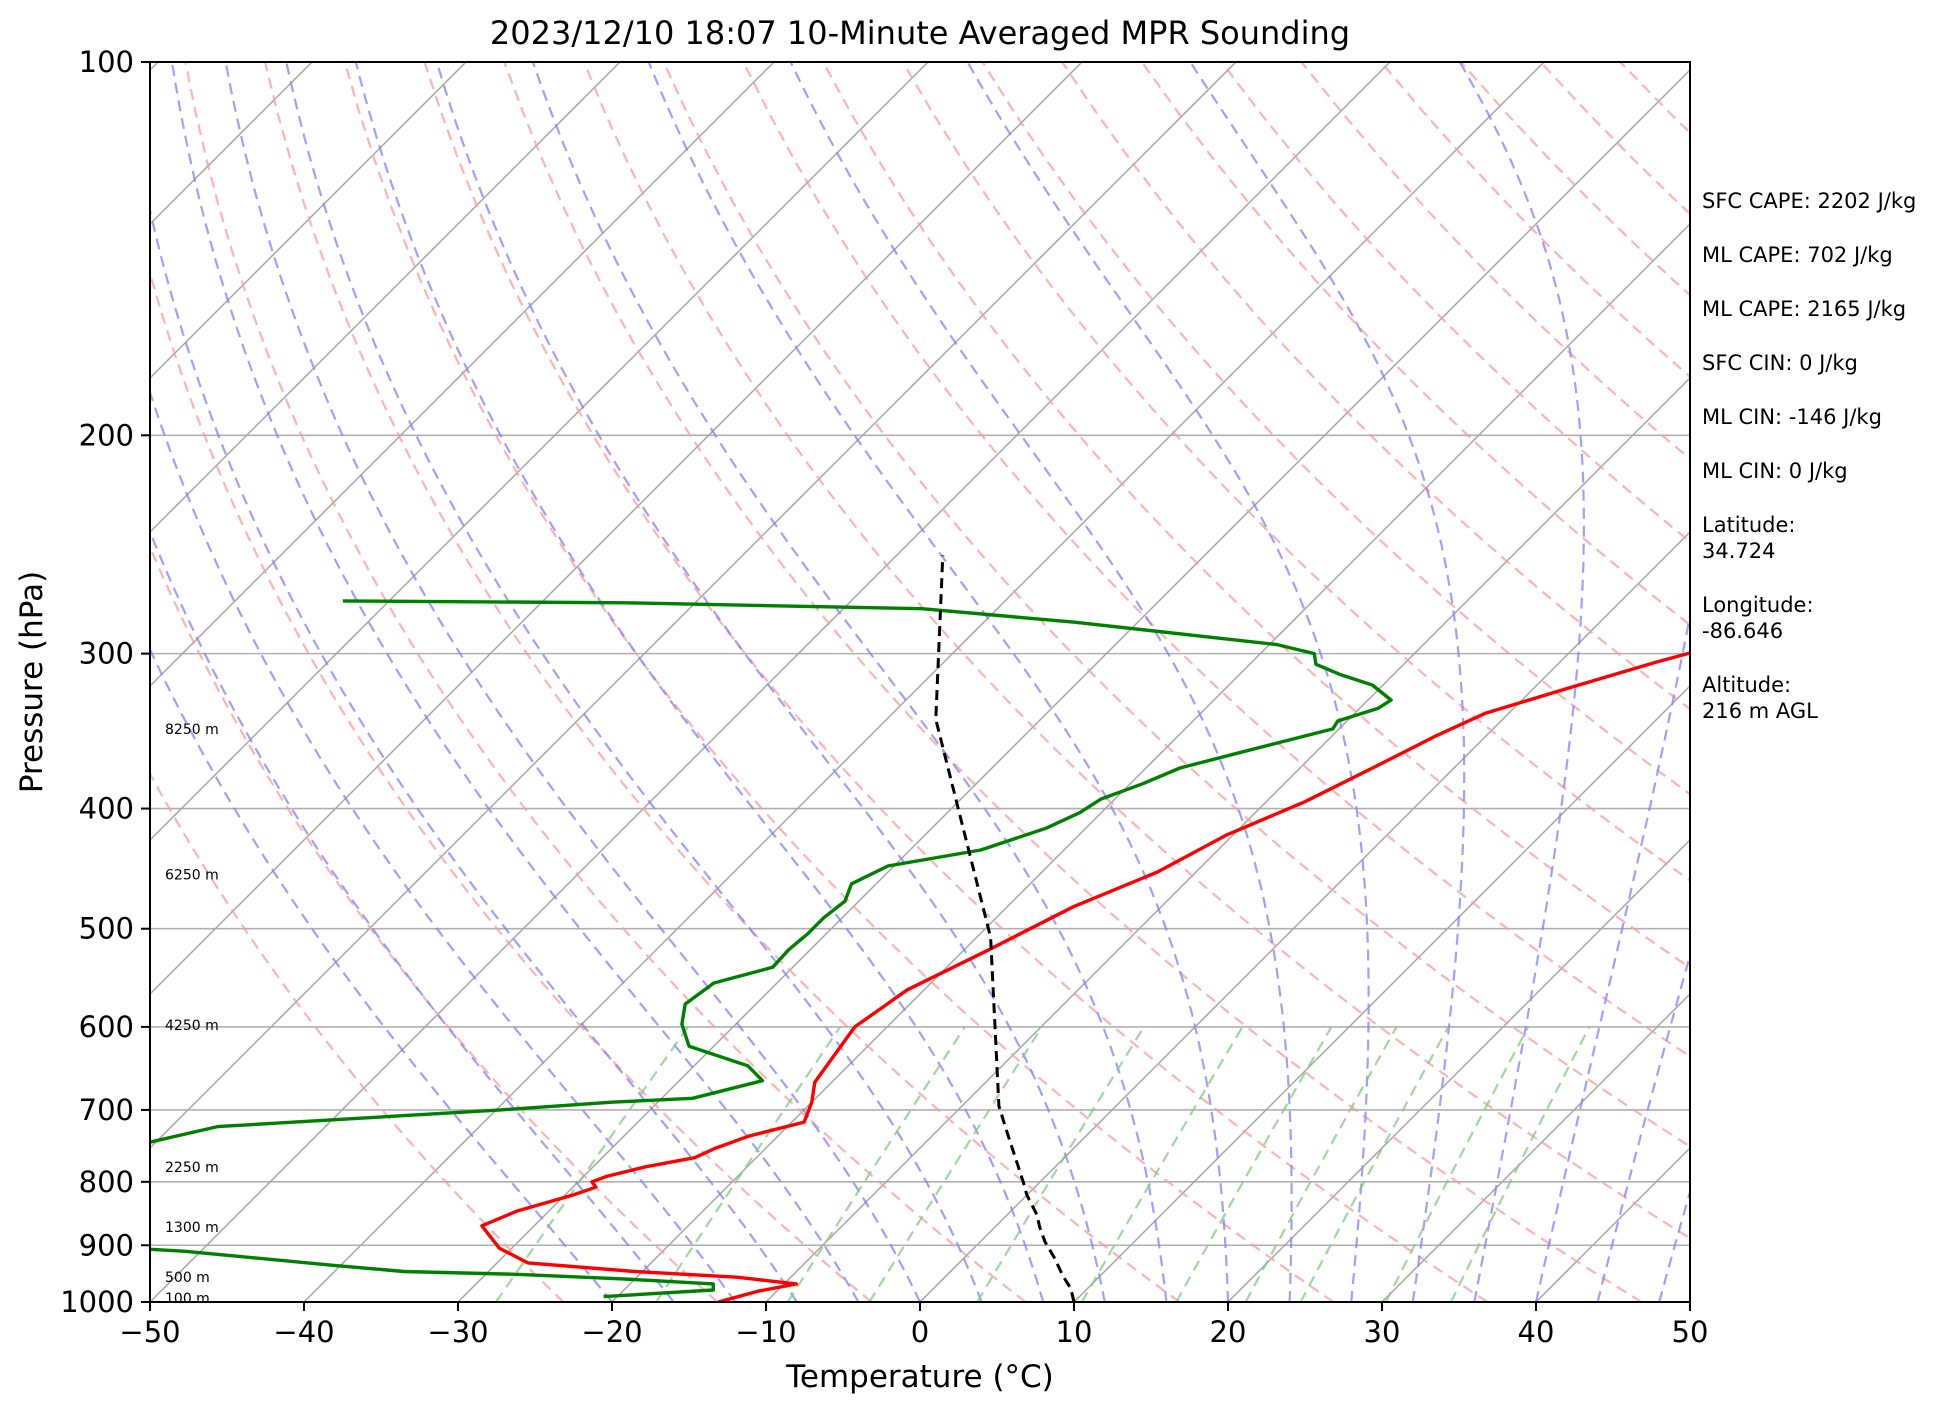 The width and height of the screenshot is (1936, 1406). What do you see at coordinates (765, 1332) in the screenshot?
I see `x-tick-label: −10` at bounding box center [765, 1332].